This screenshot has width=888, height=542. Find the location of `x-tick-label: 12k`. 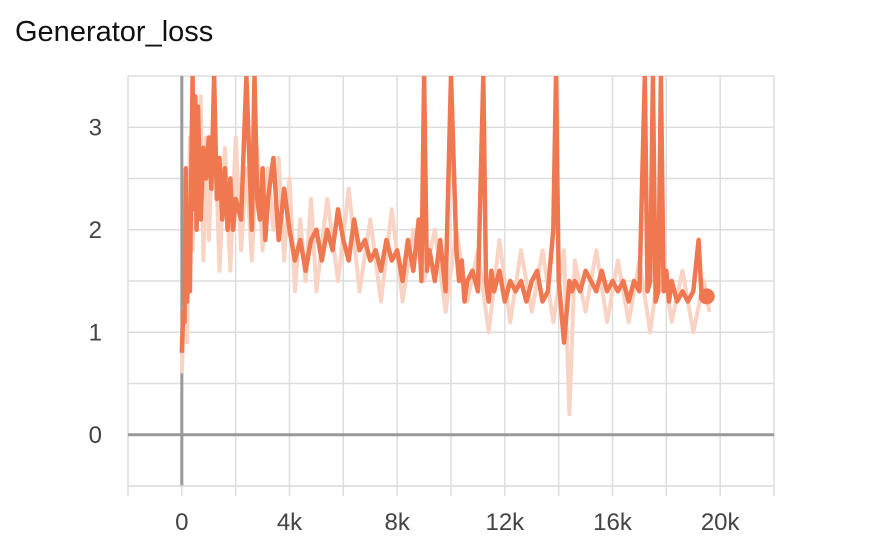

x-tick-label: 12k is located at coordinates (505, 522).